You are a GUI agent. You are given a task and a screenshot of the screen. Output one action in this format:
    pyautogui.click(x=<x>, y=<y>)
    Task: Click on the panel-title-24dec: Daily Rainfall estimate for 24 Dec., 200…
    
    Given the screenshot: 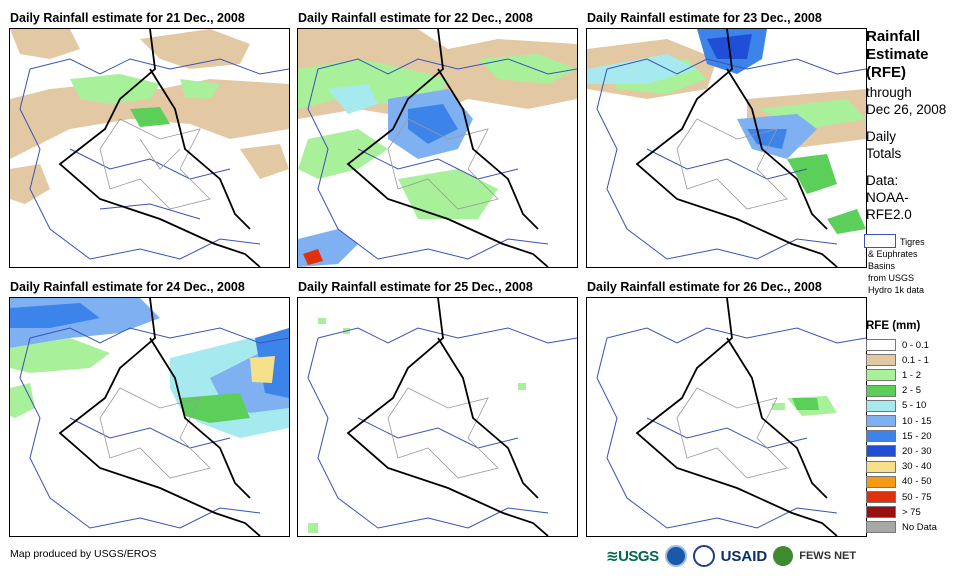 What is the action you would take?
    pyautogui.click(x=127, y=287)
    